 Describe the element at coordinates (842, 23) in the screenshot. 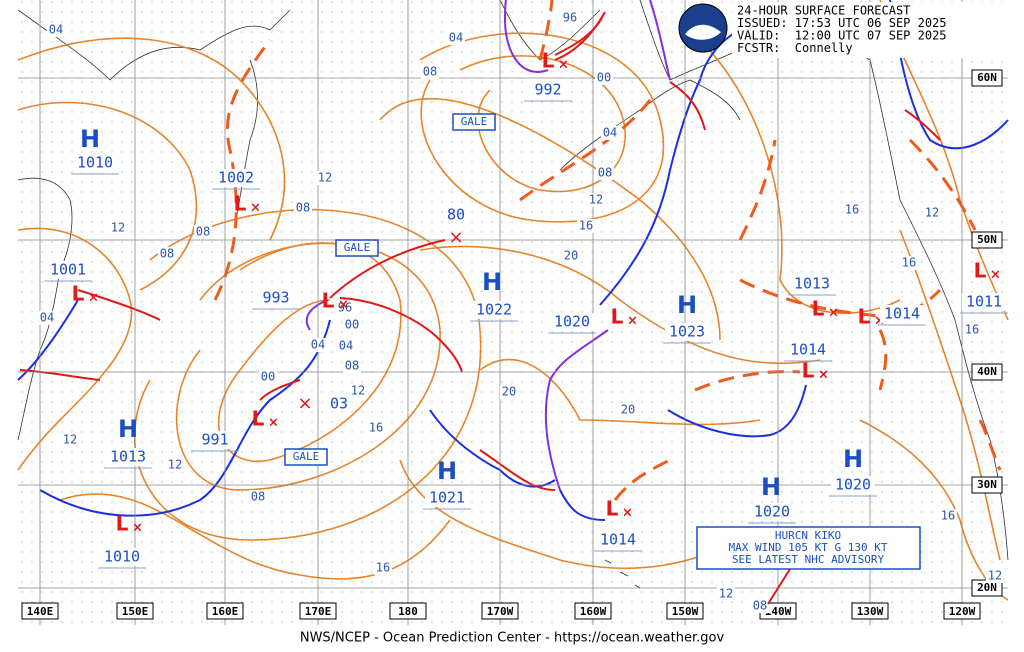

I see `header-line: ISSUED: 17:53 UTC 06 SEP 2025` at that location.